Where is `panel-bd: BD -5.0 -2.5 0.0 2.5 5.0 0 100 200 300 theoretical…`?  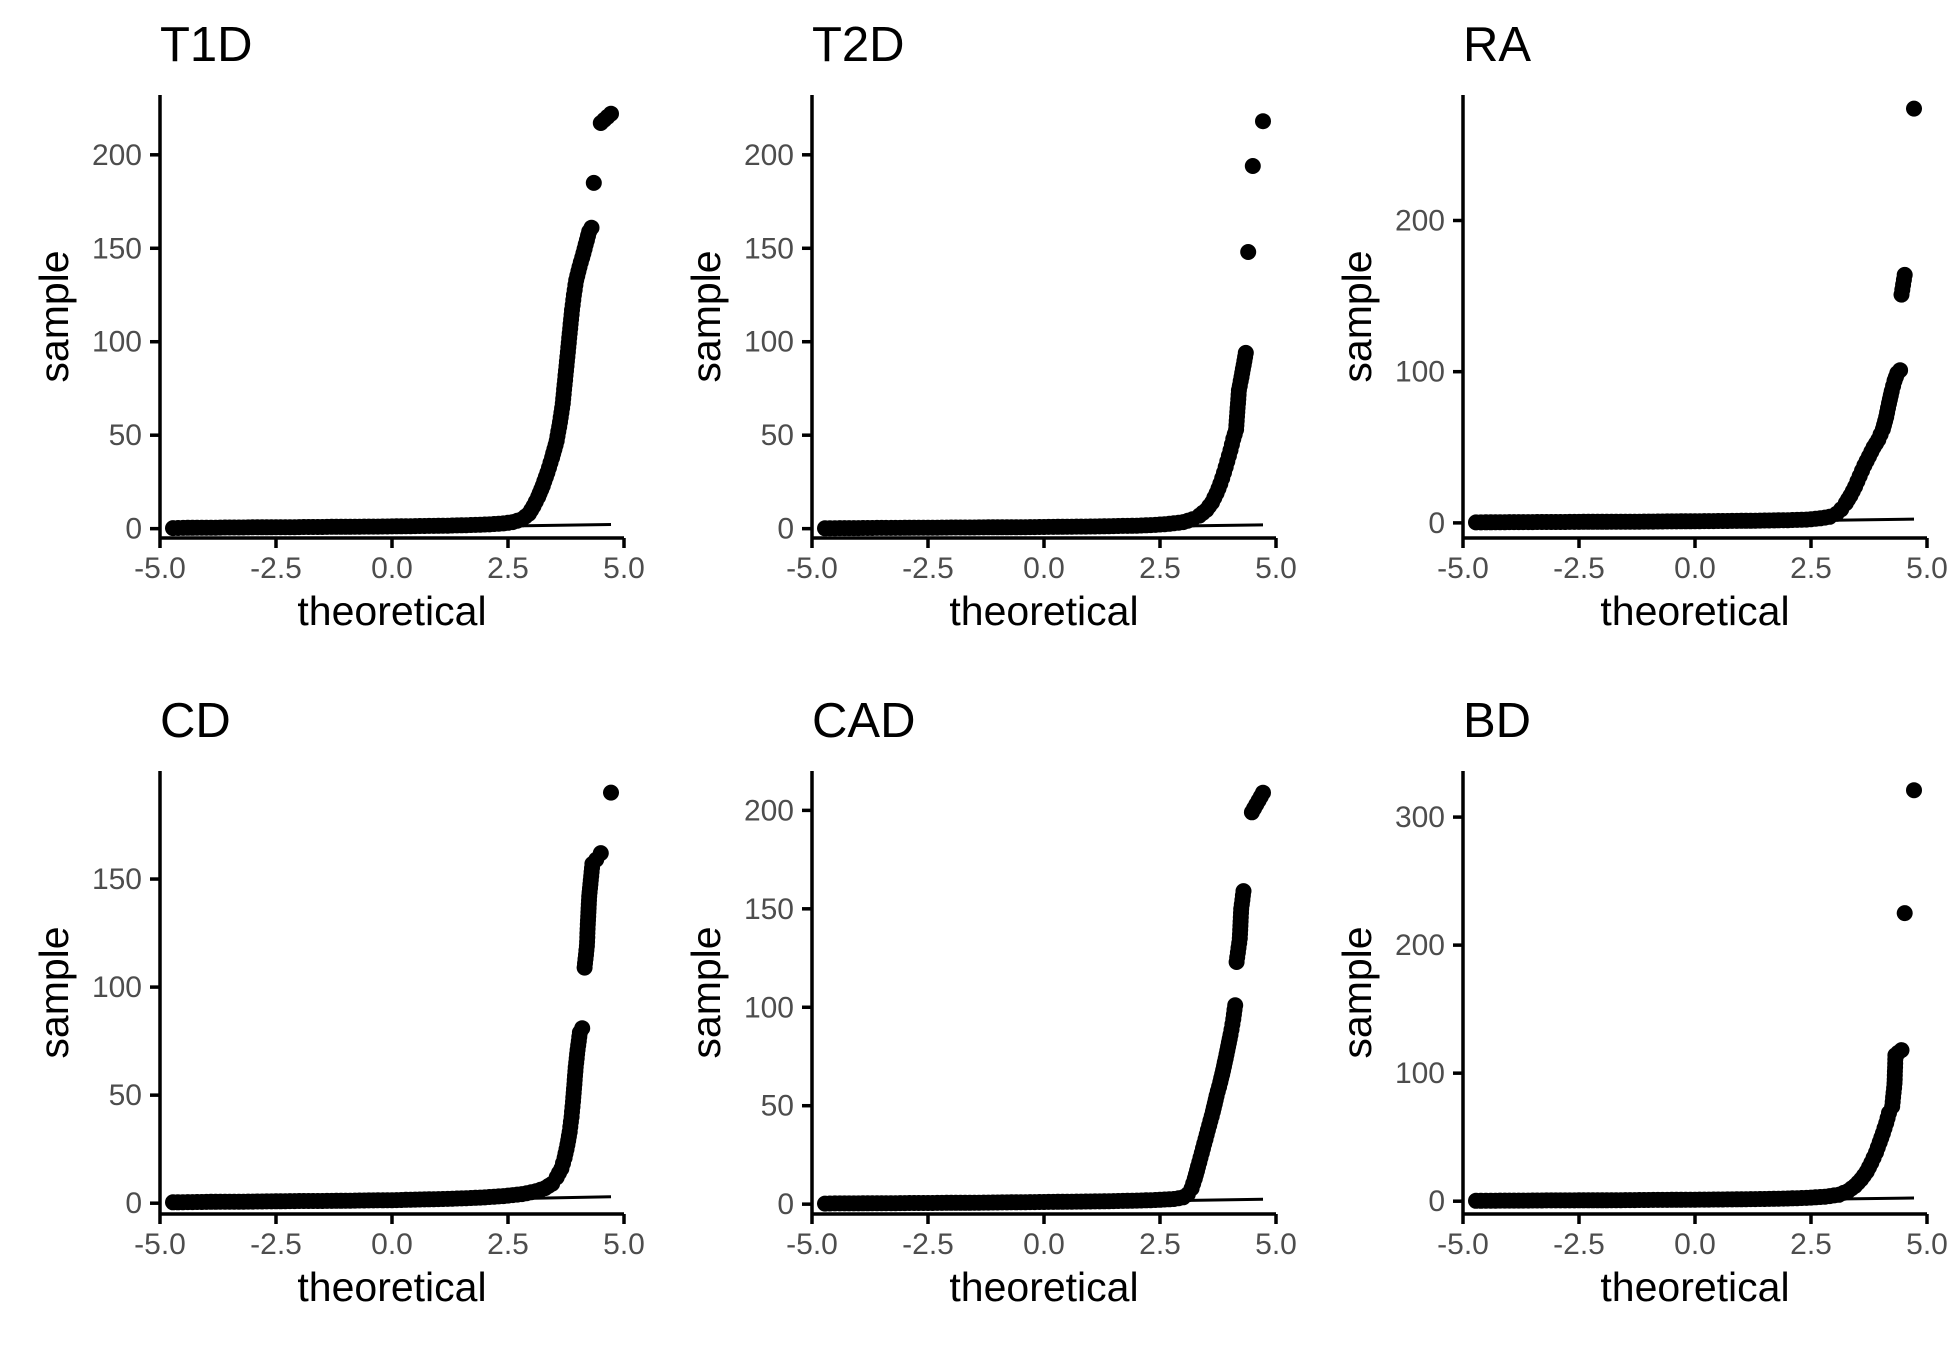
panel-bd: BD -5.0 -2.5 0.0 2.5 5.0 0 100 200 300 theoretical… is located at coordinates (1641, 1002).